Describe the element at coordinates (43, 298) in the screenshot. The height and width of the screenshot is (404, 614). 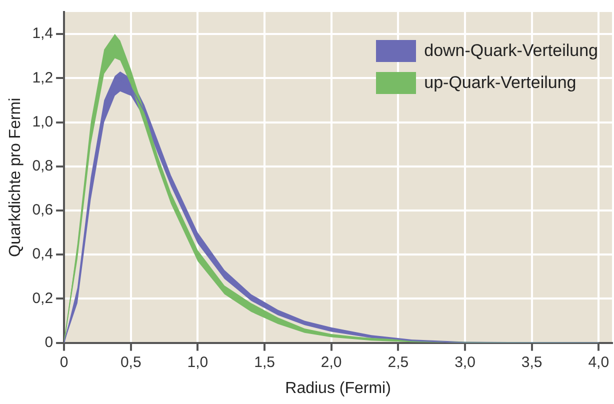
I see `y-tick-label: 0,2` at that location.